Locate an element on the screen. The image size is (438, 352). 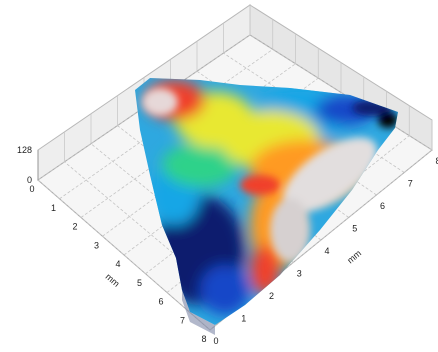
y-axis-label: mm is located at coordinates (354, 256).